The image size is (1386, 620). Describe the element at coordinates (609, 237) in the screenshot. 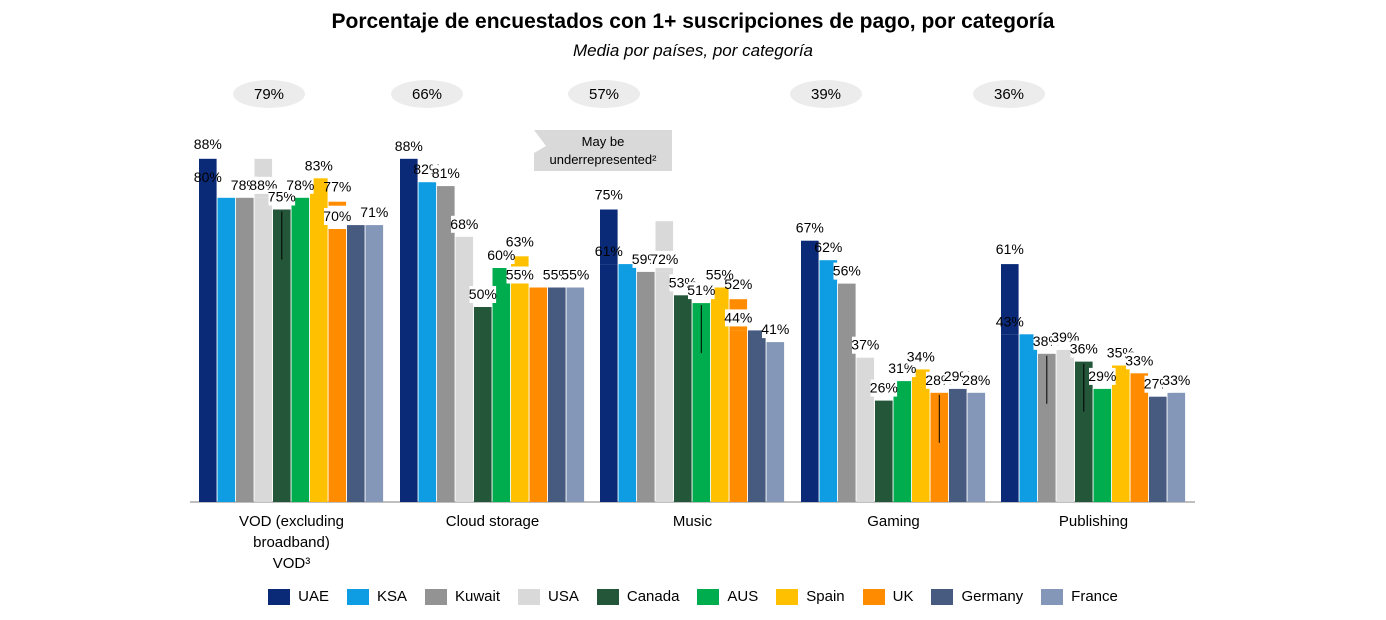

I see `secondary-bar` at that location.